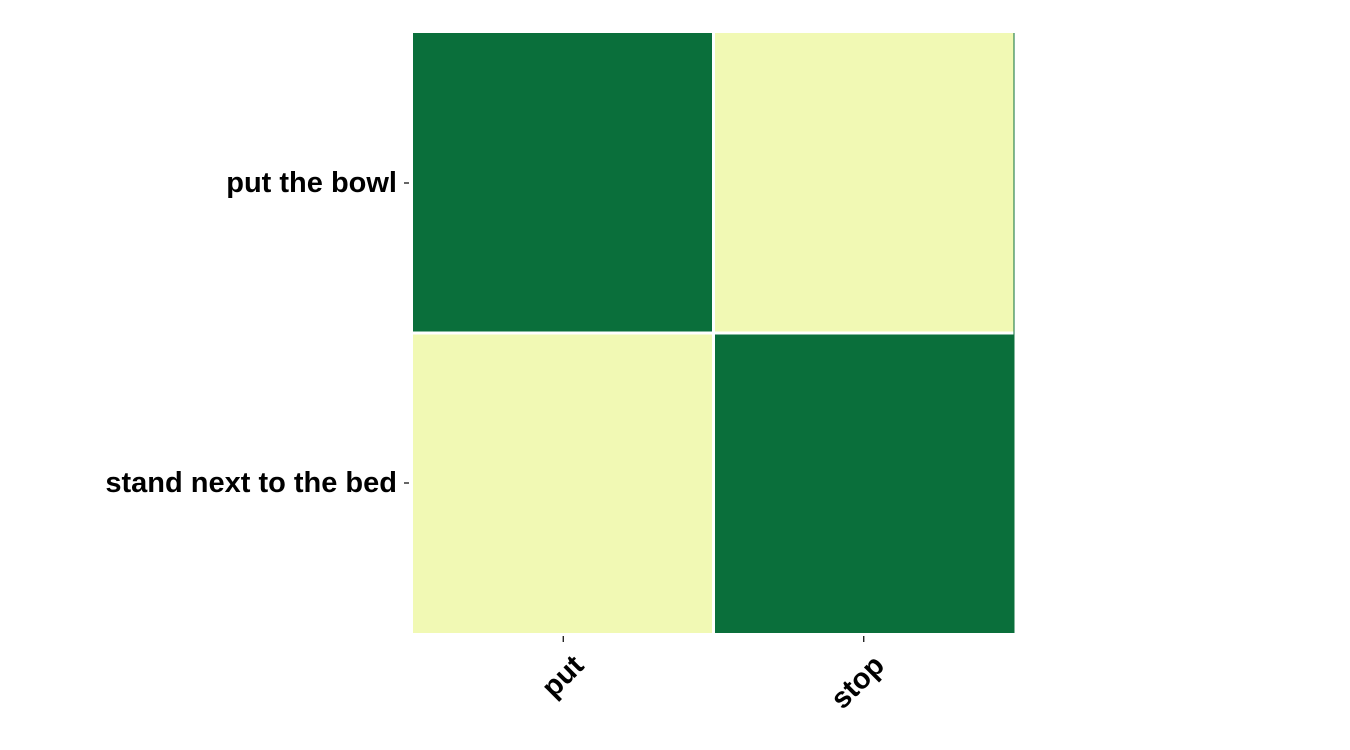 The width and height of the screenshot is (1350, 750). Describe the element at coordinates (563, 676) in the screenshot. I see `x-tick-label: put` at that location.